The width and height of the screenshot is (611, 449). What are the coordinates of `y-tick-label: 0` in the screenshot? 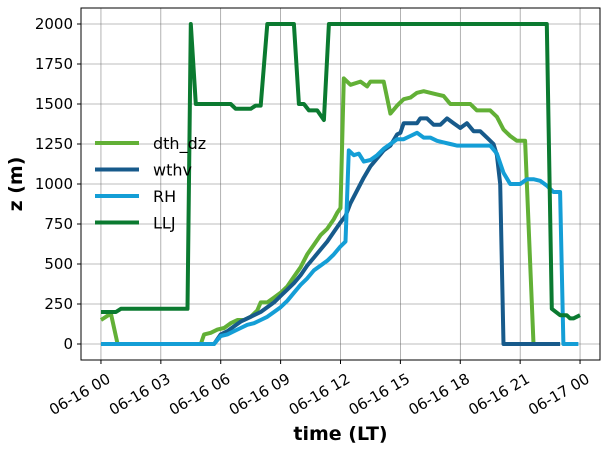 It's located at (68, 344).